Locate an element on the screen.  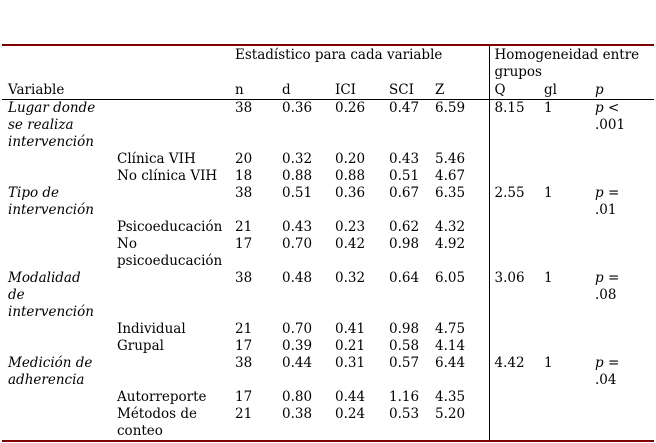
cell-d: 0.39 is located at coordinates (297, 346).